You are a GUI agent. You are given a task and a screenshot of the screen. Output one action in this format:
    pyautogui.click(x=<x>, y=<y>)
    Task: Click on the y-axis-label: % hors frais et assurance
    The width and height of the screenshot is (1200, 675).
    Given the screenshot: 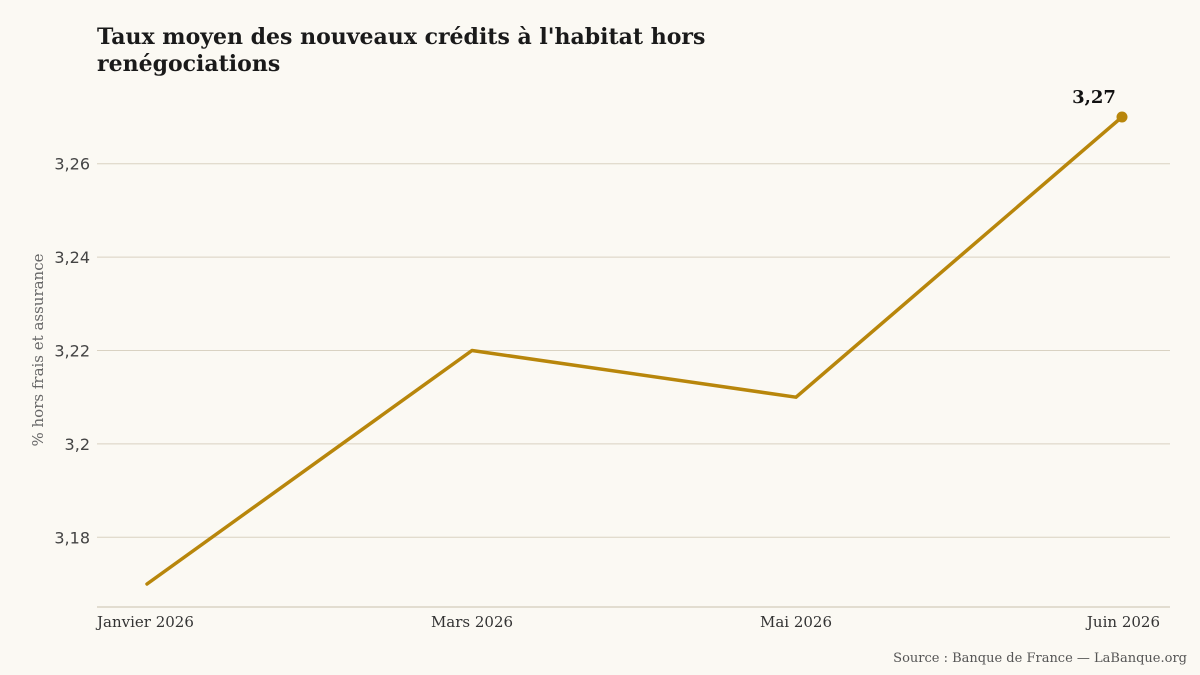 What is the action you would take?
    pyautogui.click(x=38, y=349)
    